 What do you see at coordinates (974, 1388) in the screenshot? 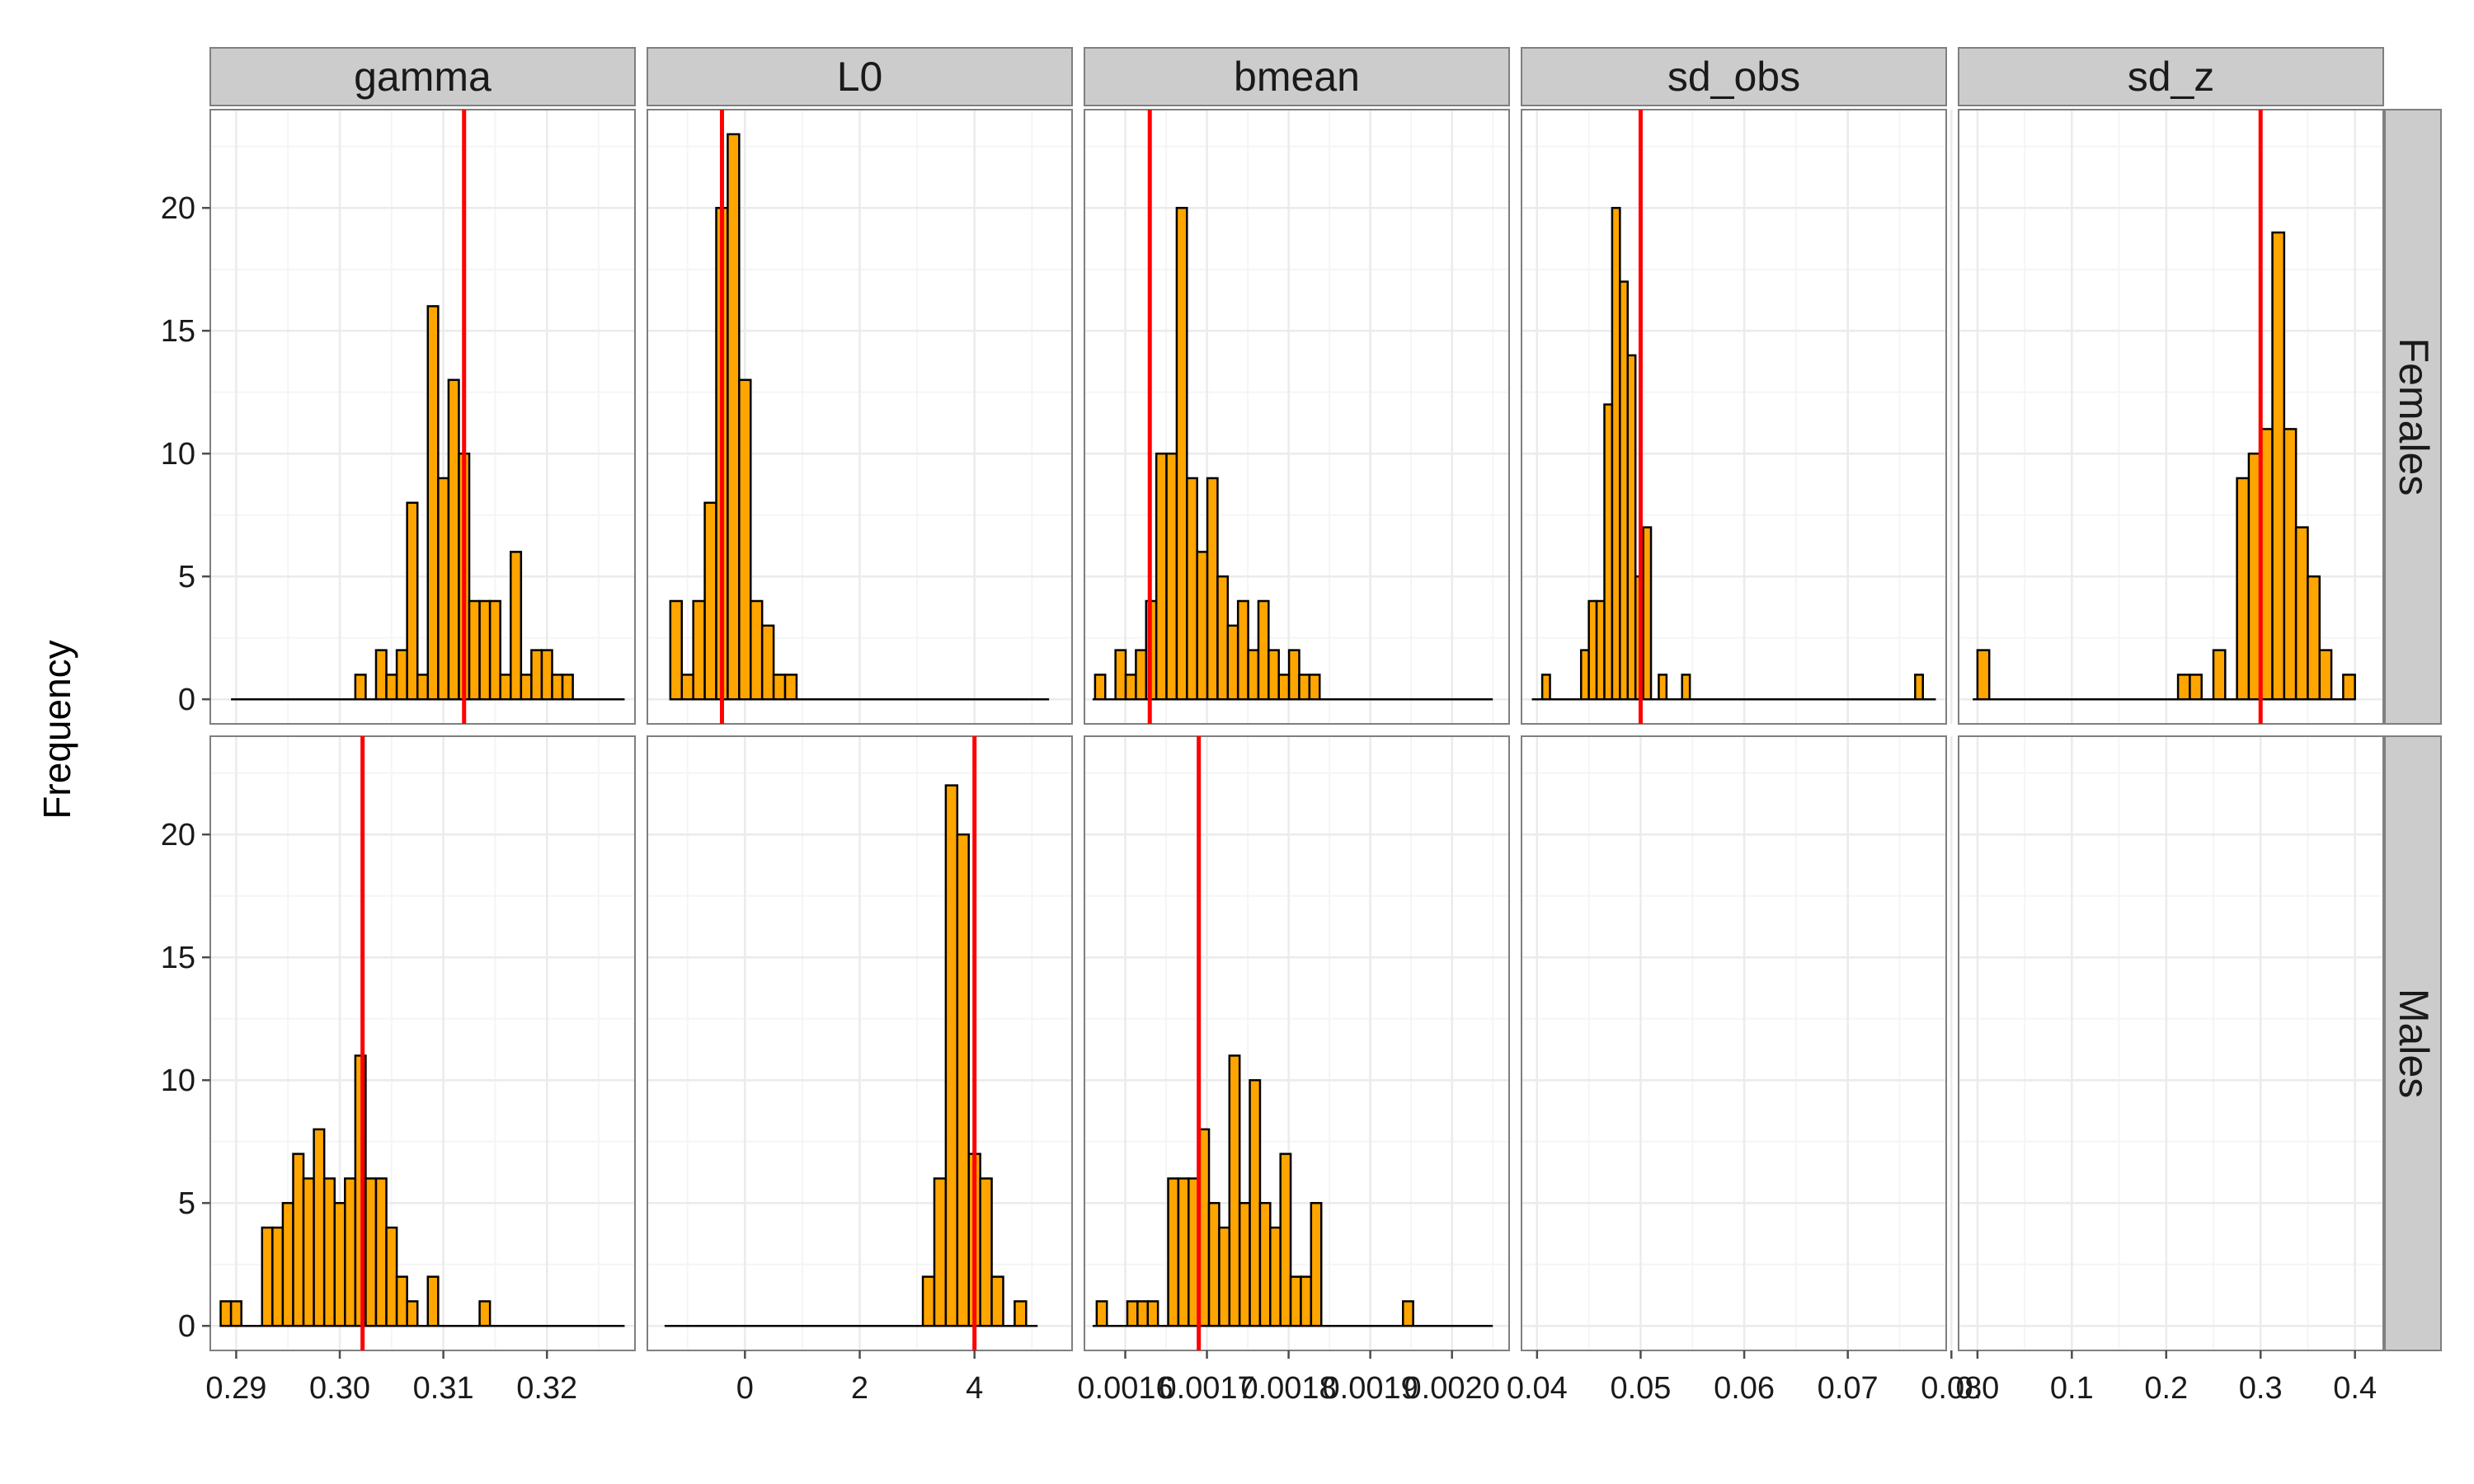
I see `x-tick-label: 4` at bounding box center [974, 1388].